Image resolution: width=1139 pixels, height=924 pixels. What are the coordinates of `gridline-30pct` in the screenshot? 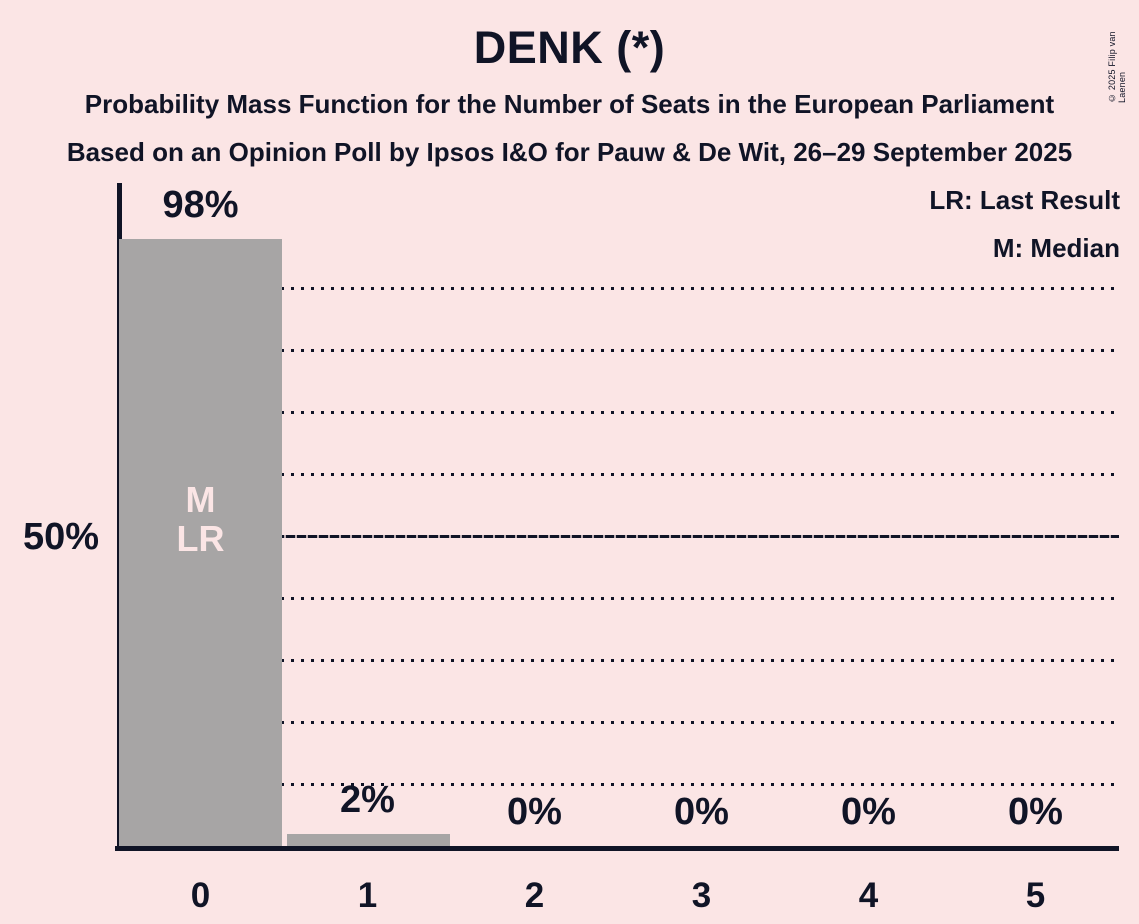 It's located at (620, 660).